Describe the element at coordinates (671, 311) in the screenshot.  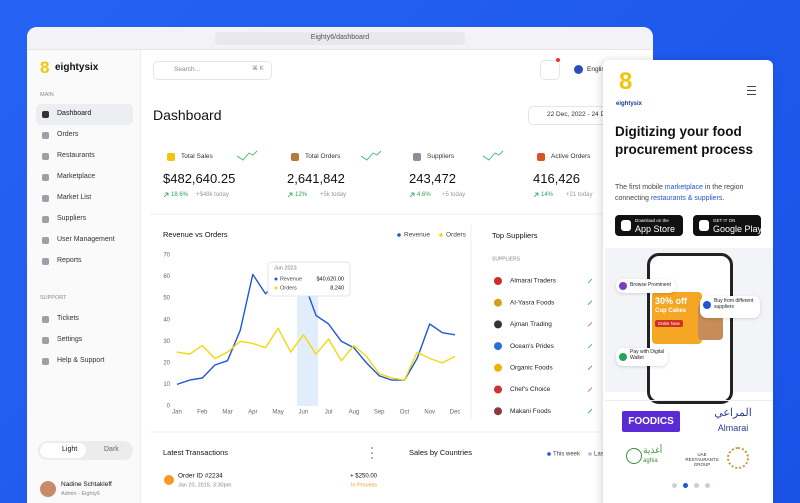
I see `product: Cup Cakes` at that location.